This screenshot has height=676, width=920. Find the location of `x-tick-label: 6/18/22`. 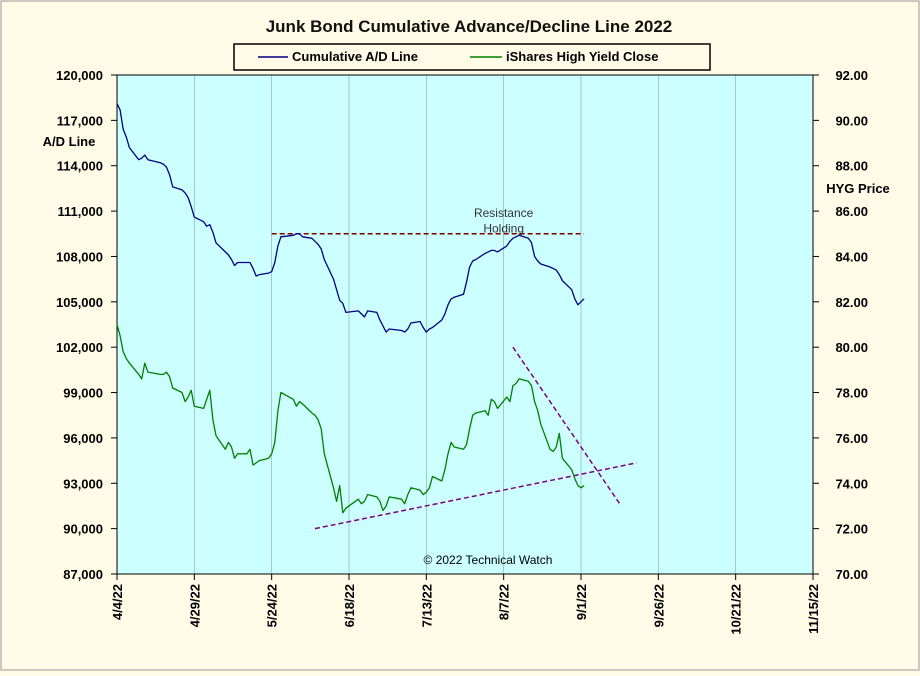

x-tick-label: 6/18/22 is located at coordinates (349, 605).